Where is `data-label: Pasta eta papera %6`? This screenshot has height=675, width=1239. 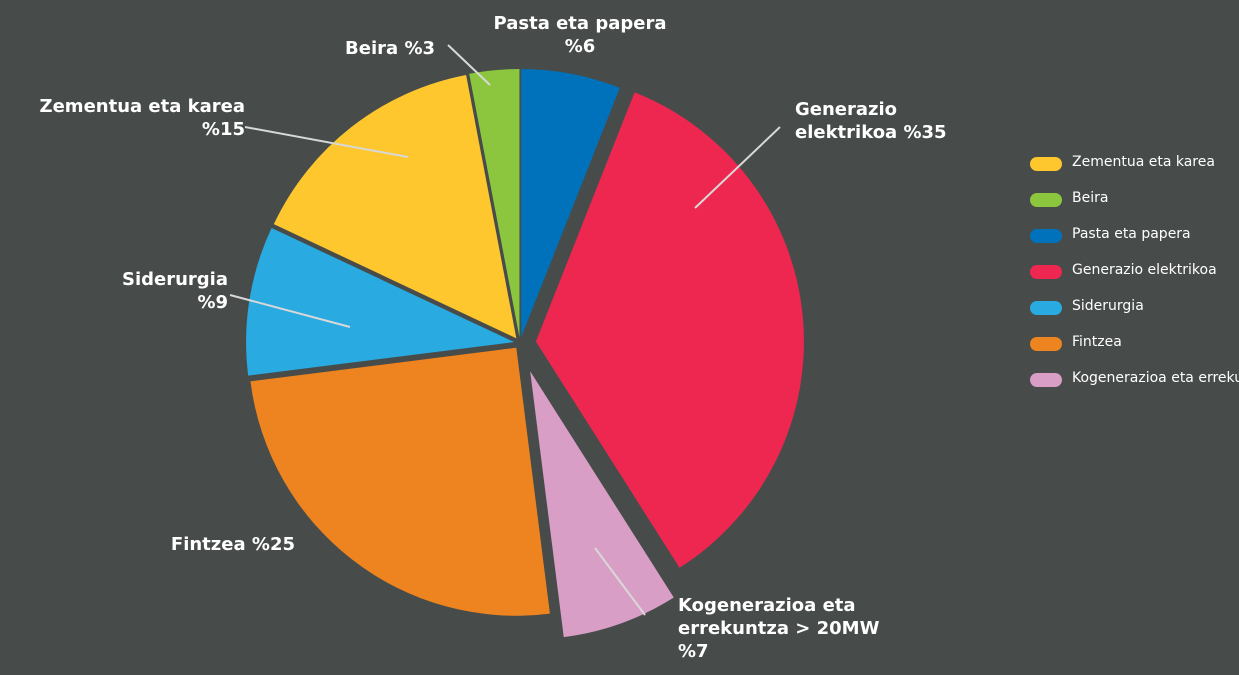
data-label: Pasta eta papera %6 is located at coordinates (580, 35).